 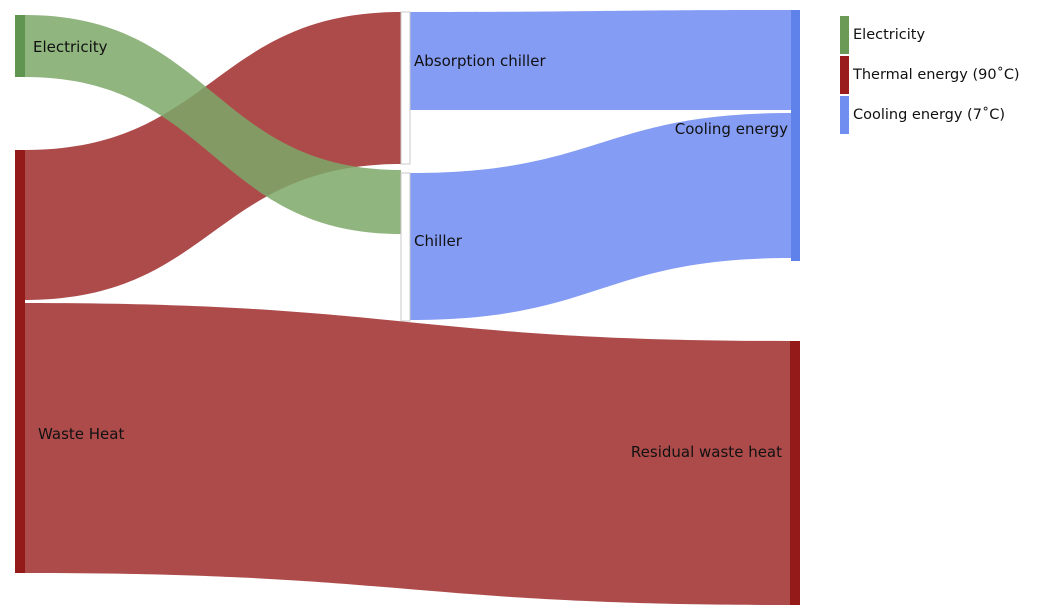 What do you see at coordinates (213, 124) in the screenshot?
I see `link-electricity-to-chiller` at bounding box center [213, 124].